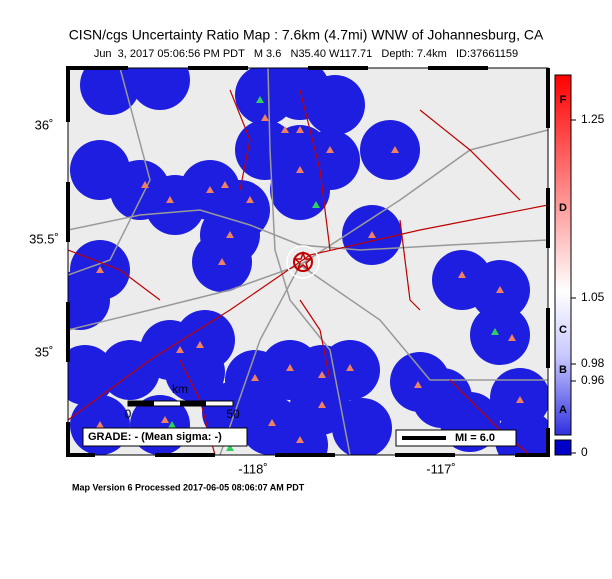 The height and width of the screenshot is (579, 612). What do you see at coordinates (44, 124) in the screenshot?
I see `latitude-label: 36˚` at bounding box center [44, 124].